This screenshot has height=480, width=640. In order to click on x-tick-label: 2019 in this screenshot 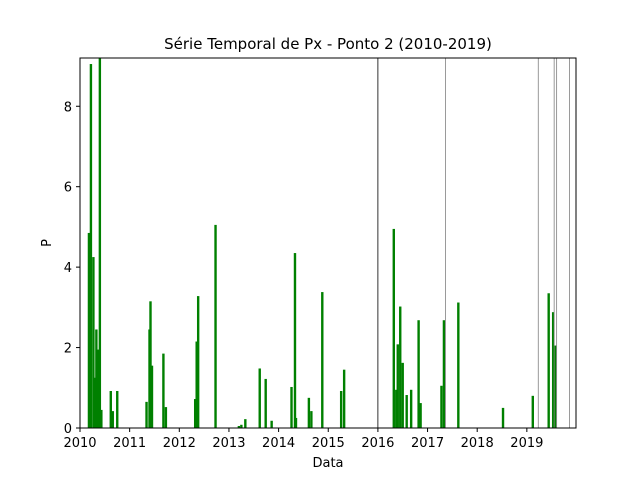, I will do `click(526, 443)`.